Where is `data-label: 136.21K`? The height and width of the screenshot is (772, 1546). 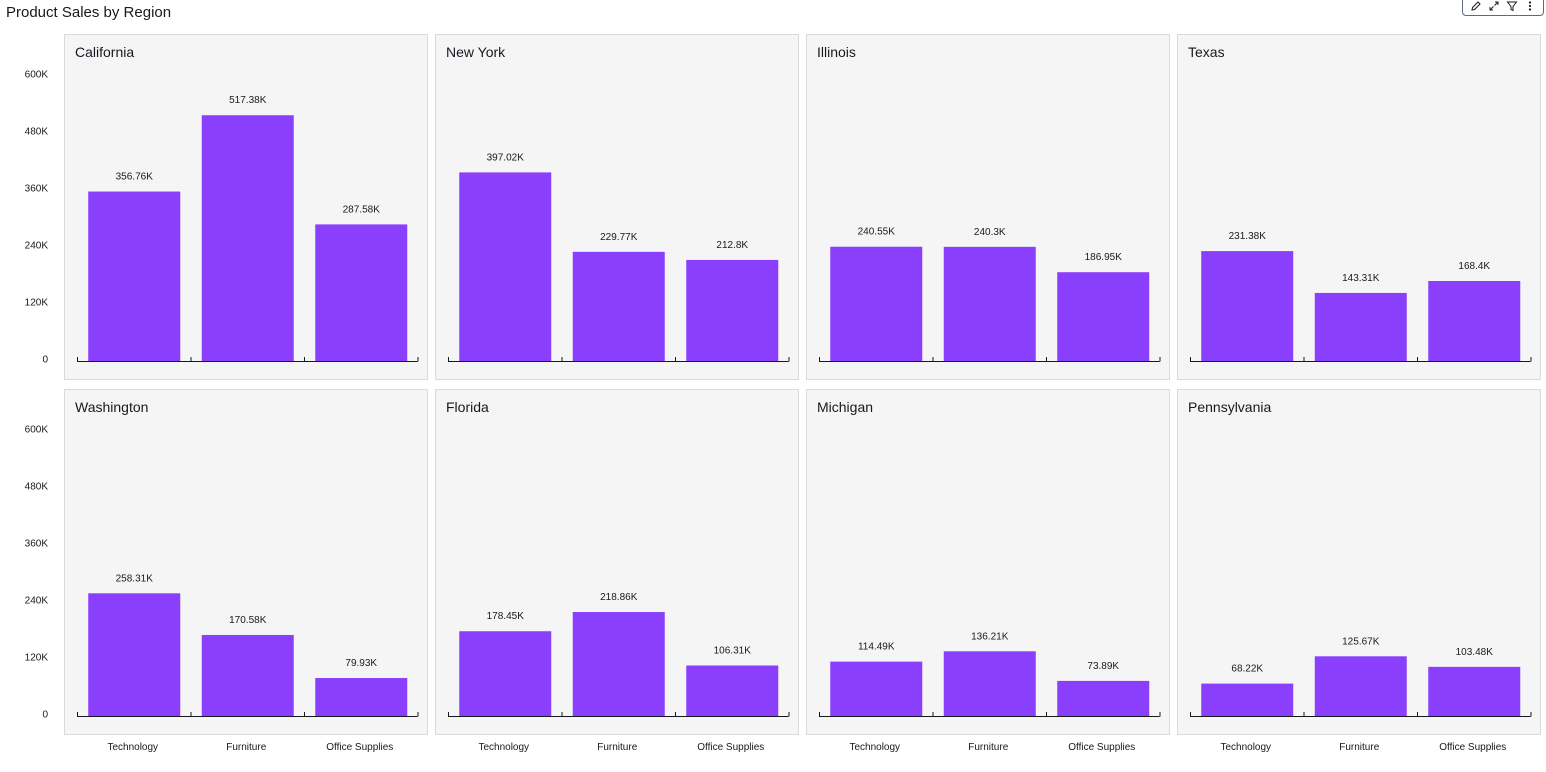
data-label: 136.21K is located at coordinates (990, 636).